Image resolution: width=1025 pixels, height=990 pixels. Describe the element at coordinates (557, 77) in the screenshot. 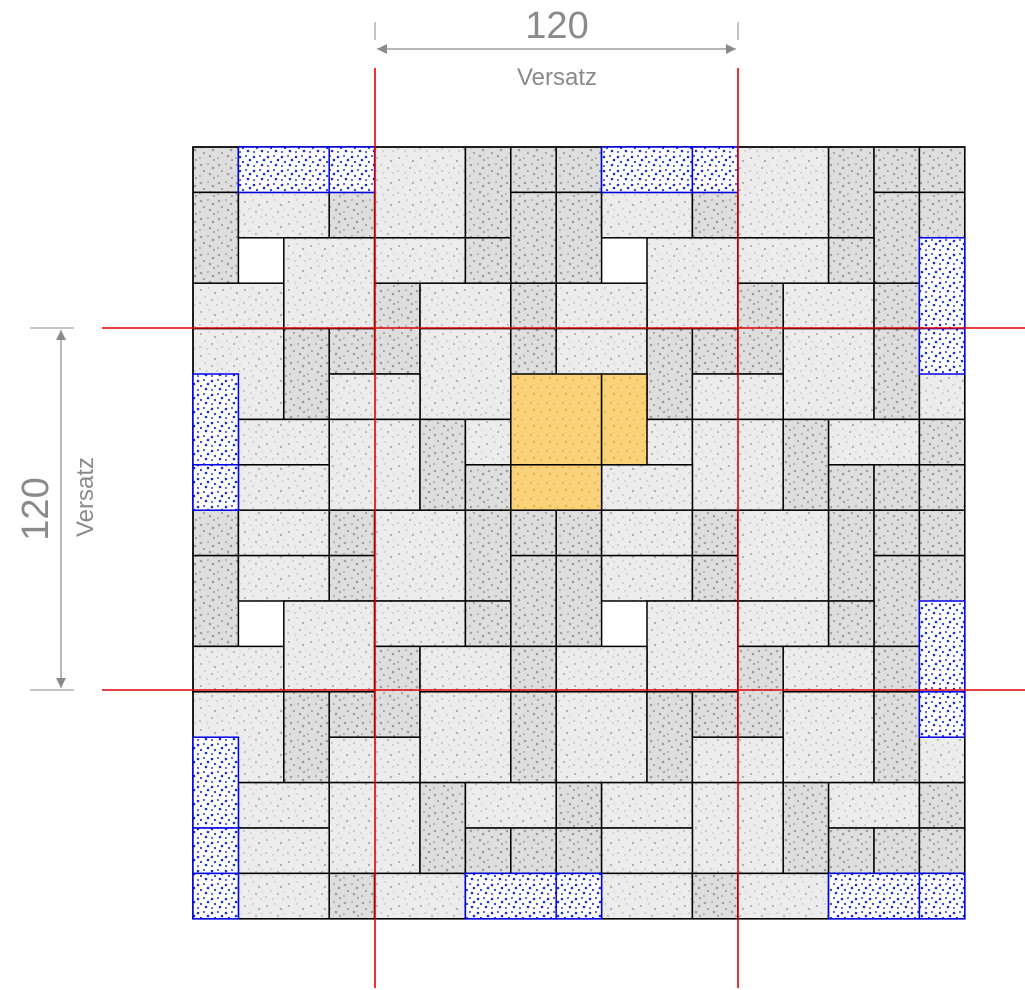

I see `dimension-top-label: Versatz` at that location.